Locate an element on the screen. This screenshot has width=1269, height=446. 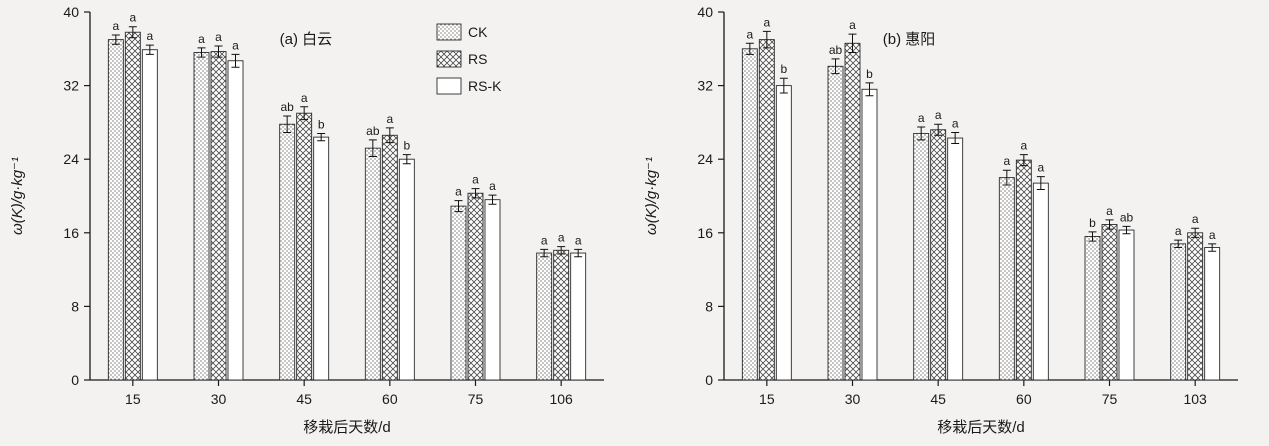
x-tick-label: 15 is located at coordinates (133, 399).